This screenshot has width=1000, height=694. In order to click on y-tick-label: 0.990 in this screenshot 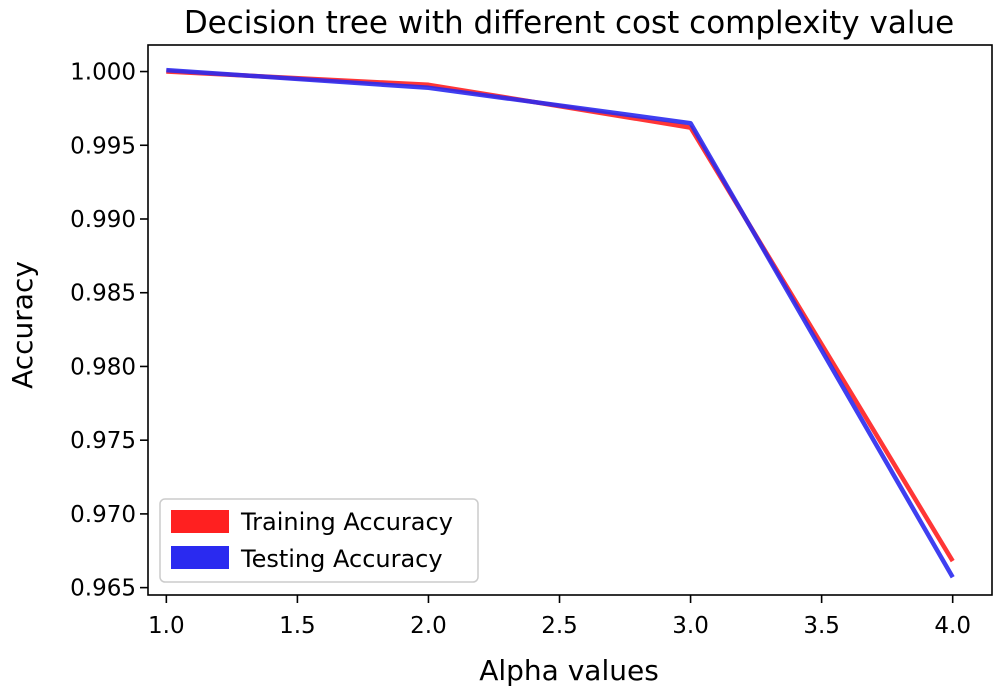, I will do `click(103, 220)`.